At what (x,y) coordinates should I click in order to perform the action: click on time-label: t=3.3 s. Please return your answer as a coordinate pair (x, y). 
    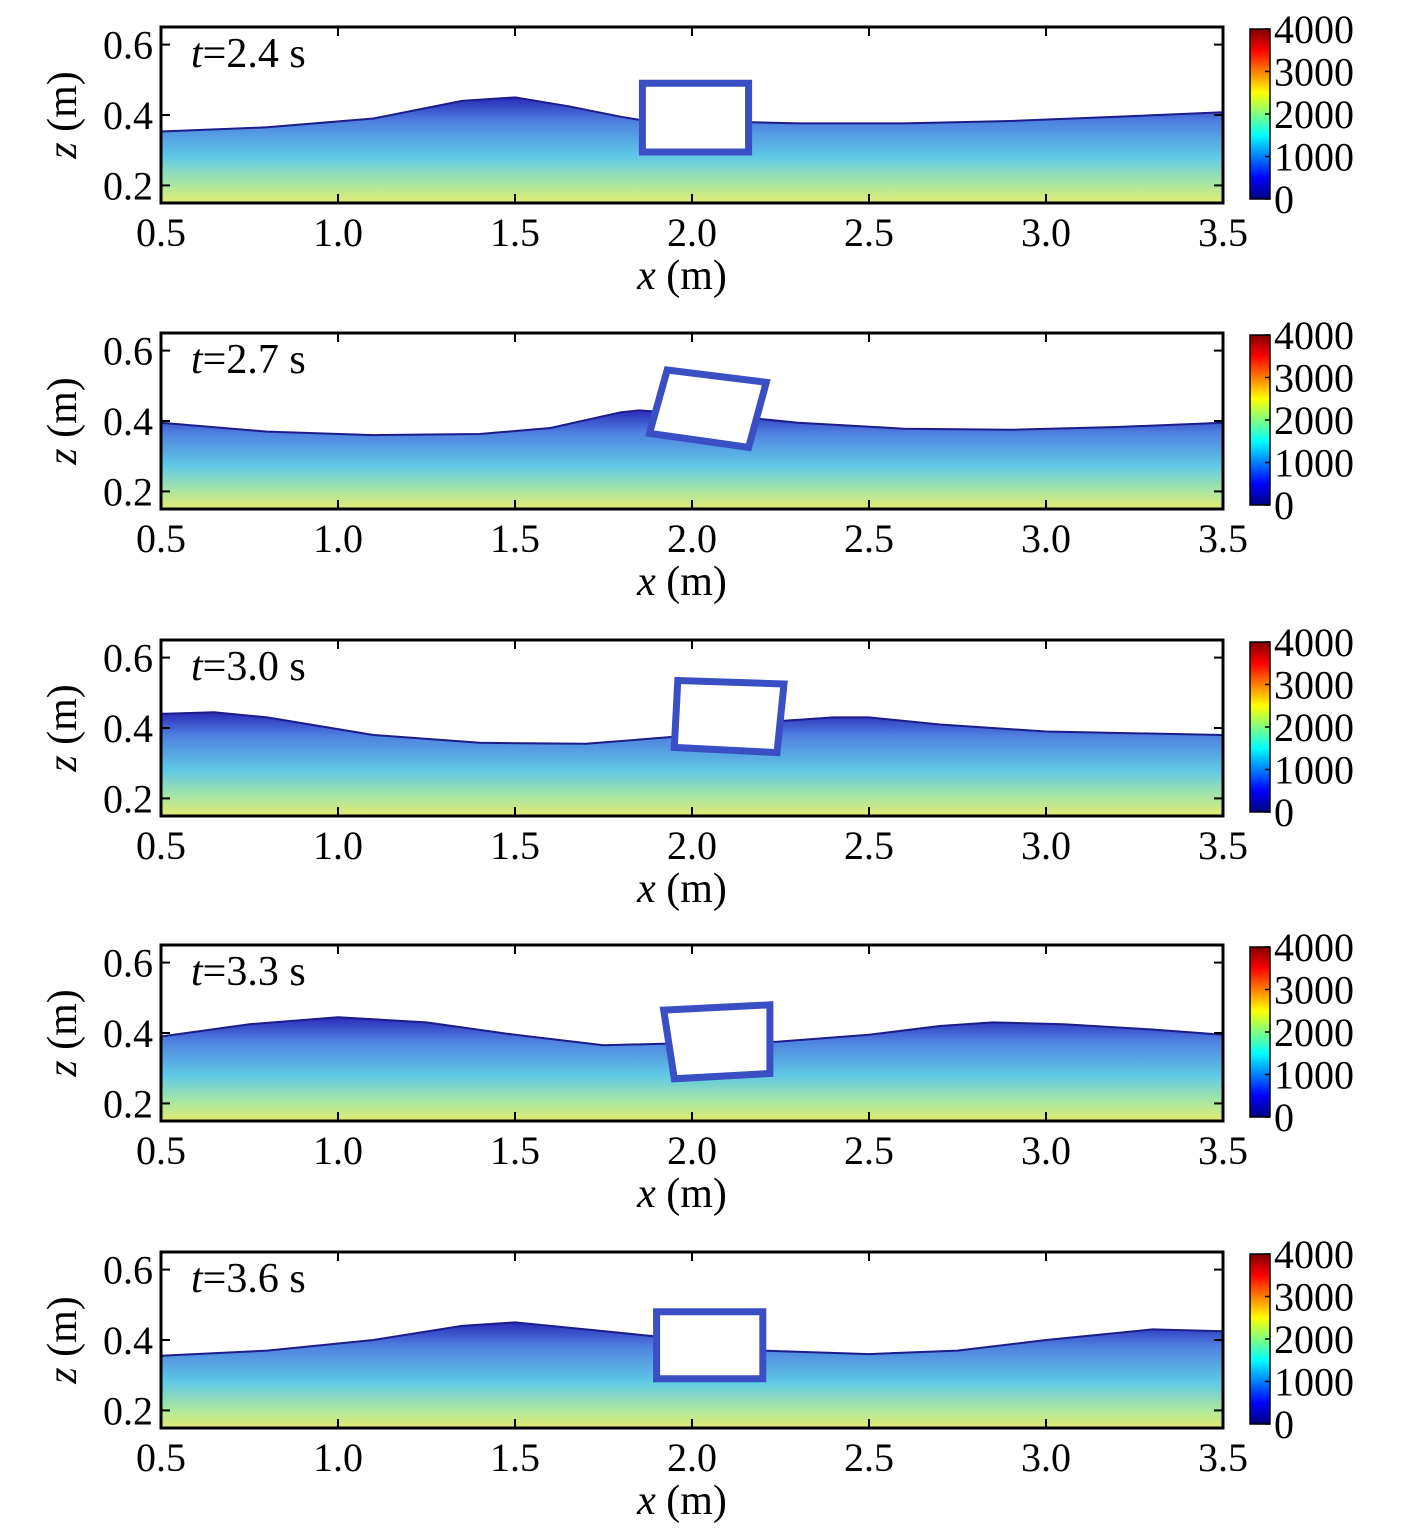
    Looking at the image, I should click on (248, 972).